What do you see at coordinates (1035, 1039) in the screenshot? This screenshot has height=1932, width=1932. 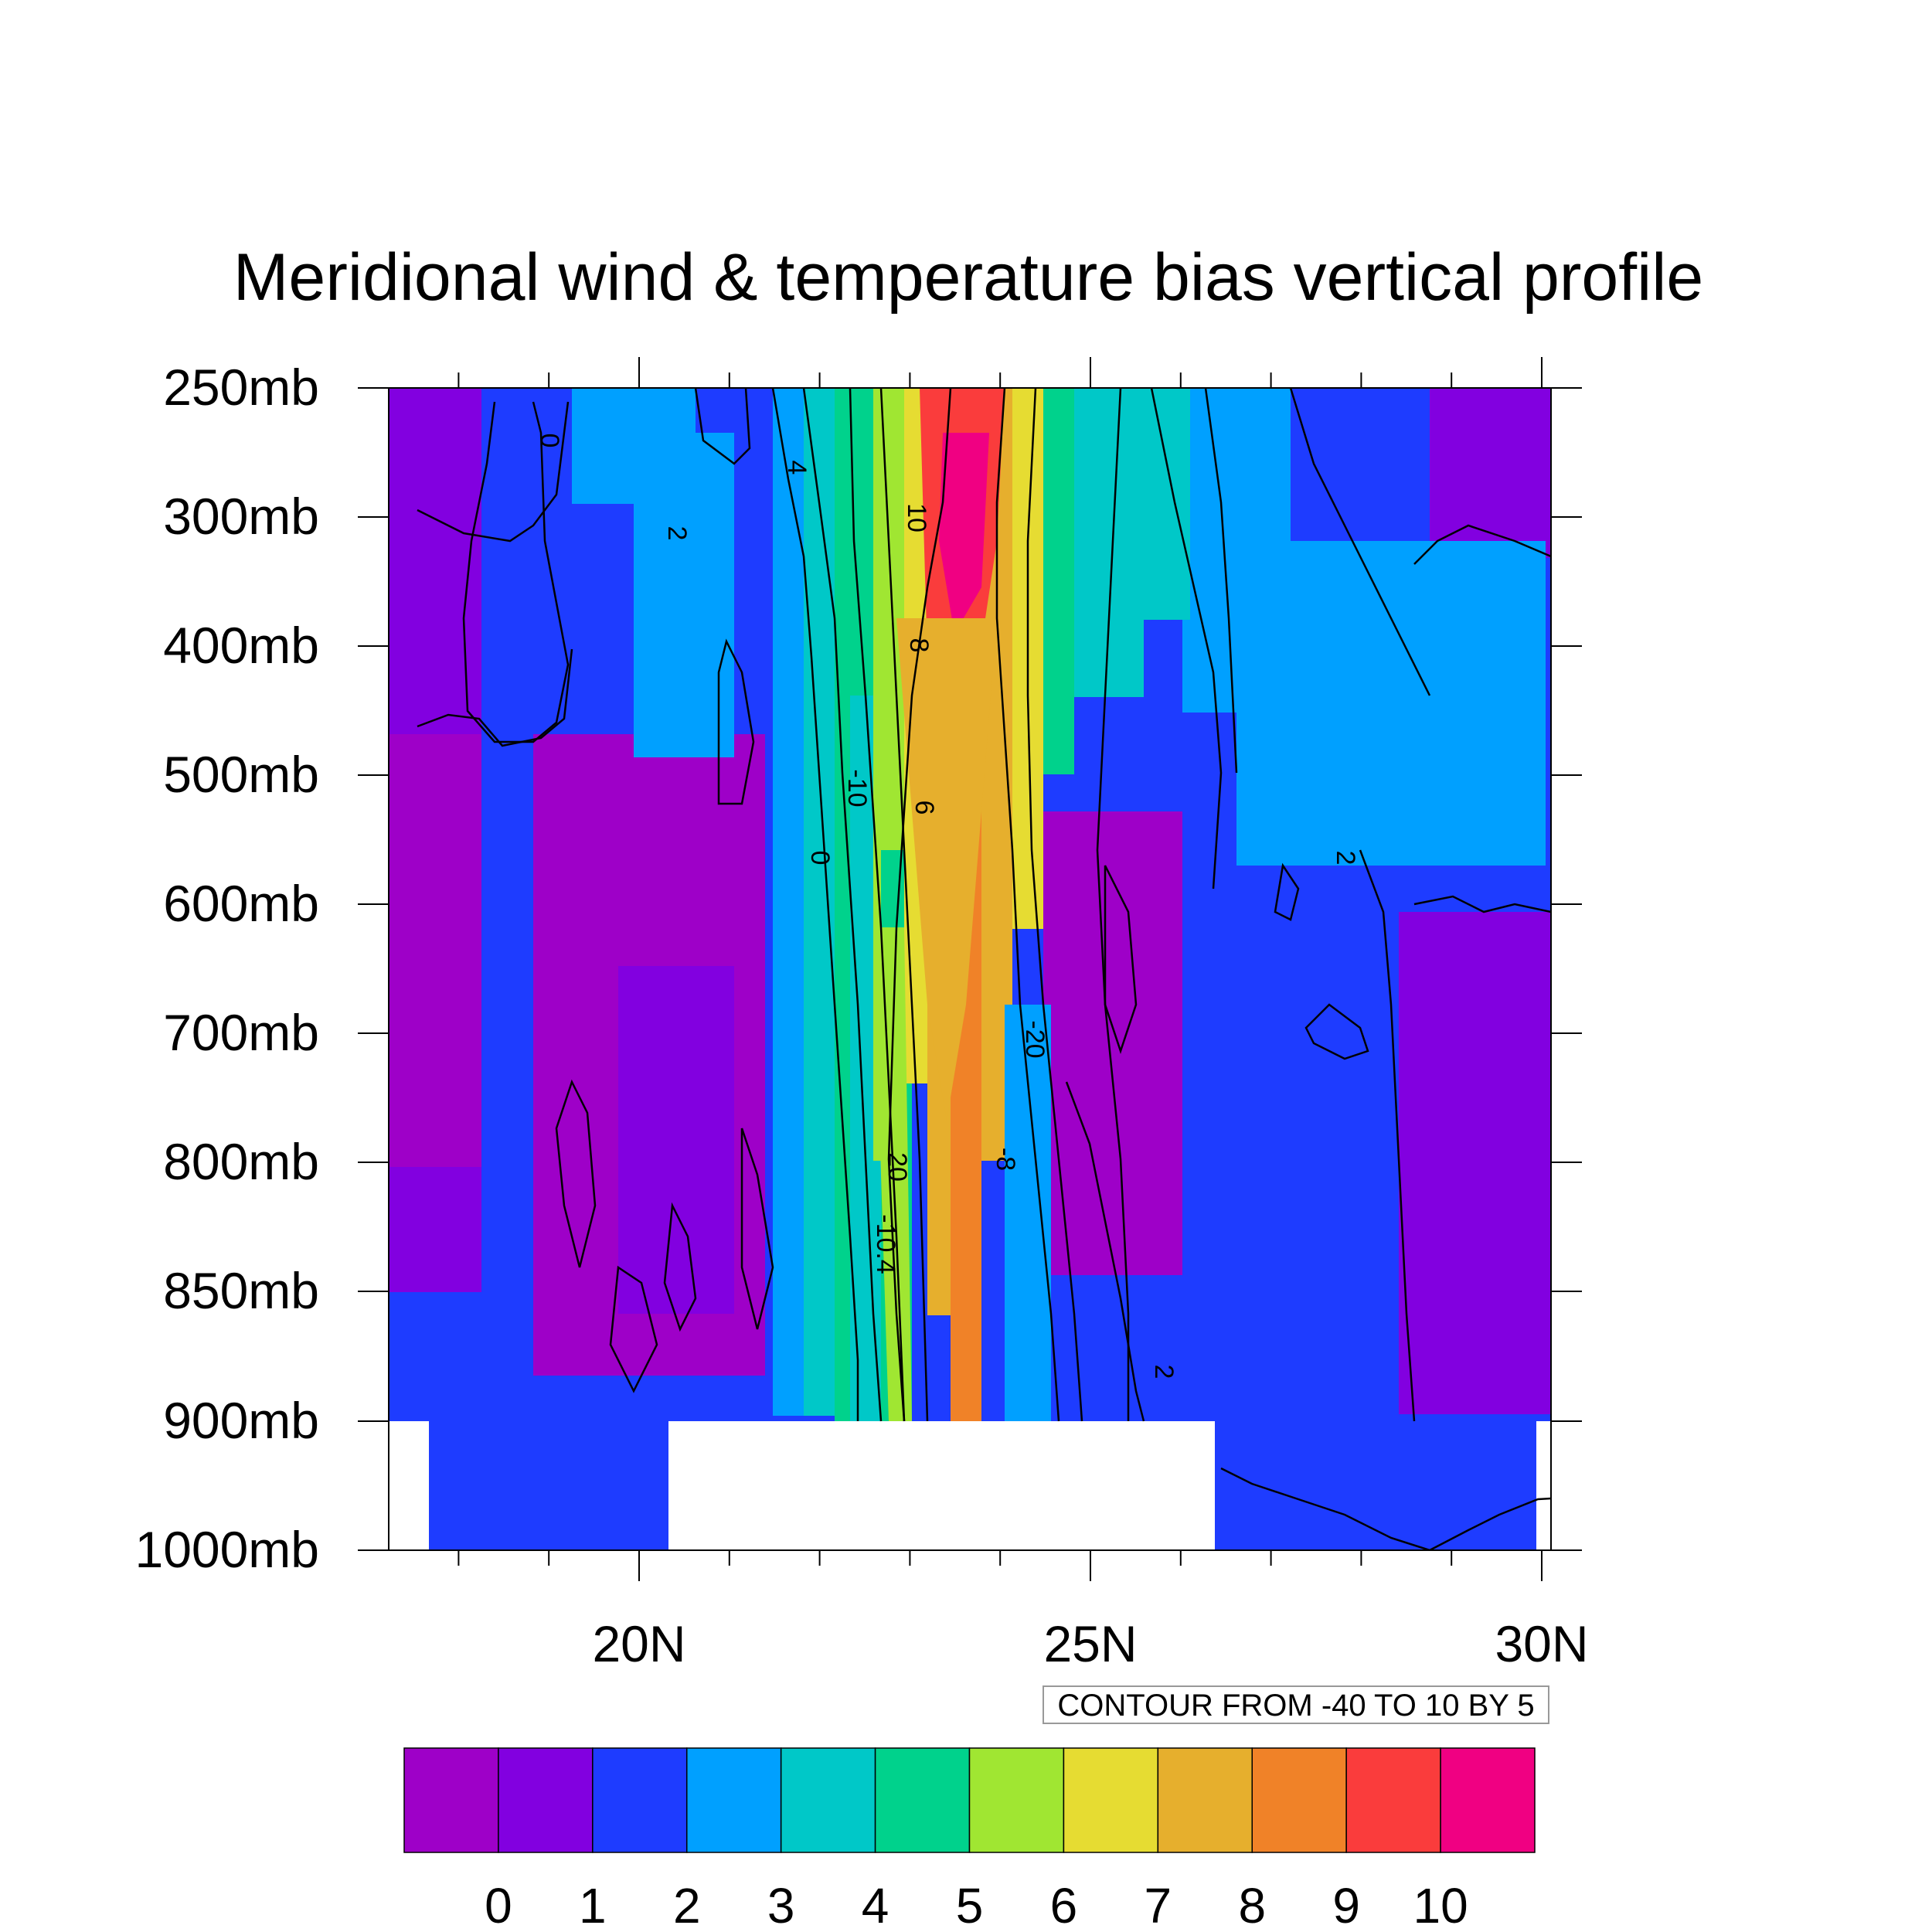 I see `contour-label-7: -20` at bounding box center [1035, 1039].